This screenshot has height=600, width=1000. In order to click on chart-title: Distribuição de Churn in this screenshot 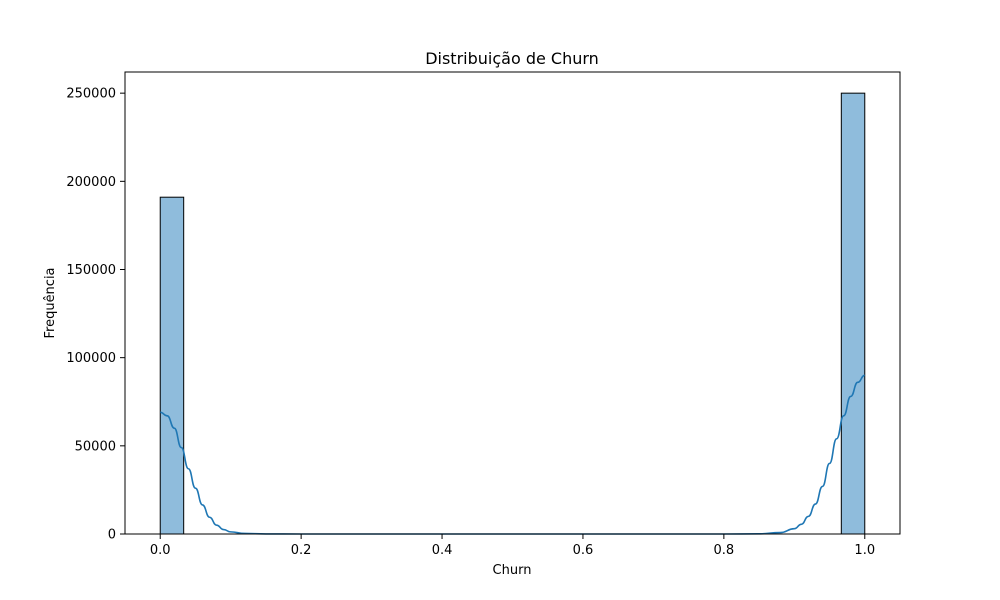, I will do `click(512, 58)`.